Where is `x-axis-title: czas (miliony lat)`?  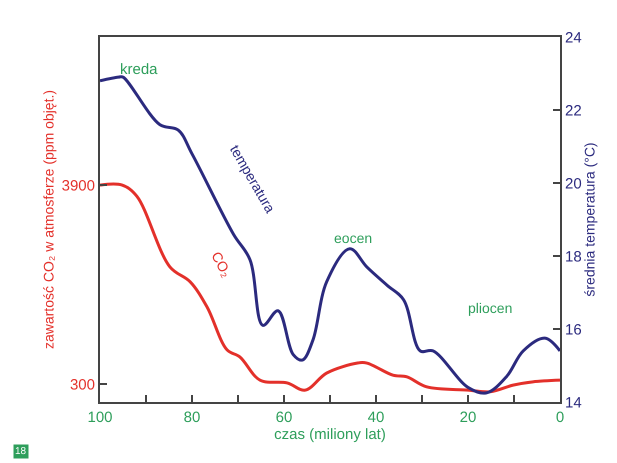
x-axis-title: czas (miliony lat) is located at coordinates (330, 434).